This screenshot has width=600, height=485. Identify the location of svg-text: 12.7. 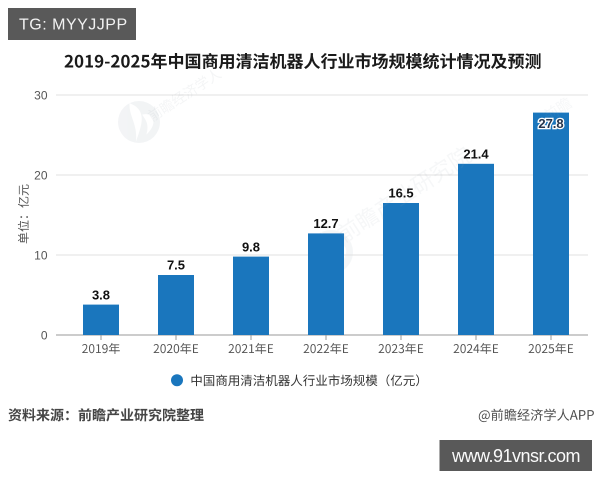
(325, 223).